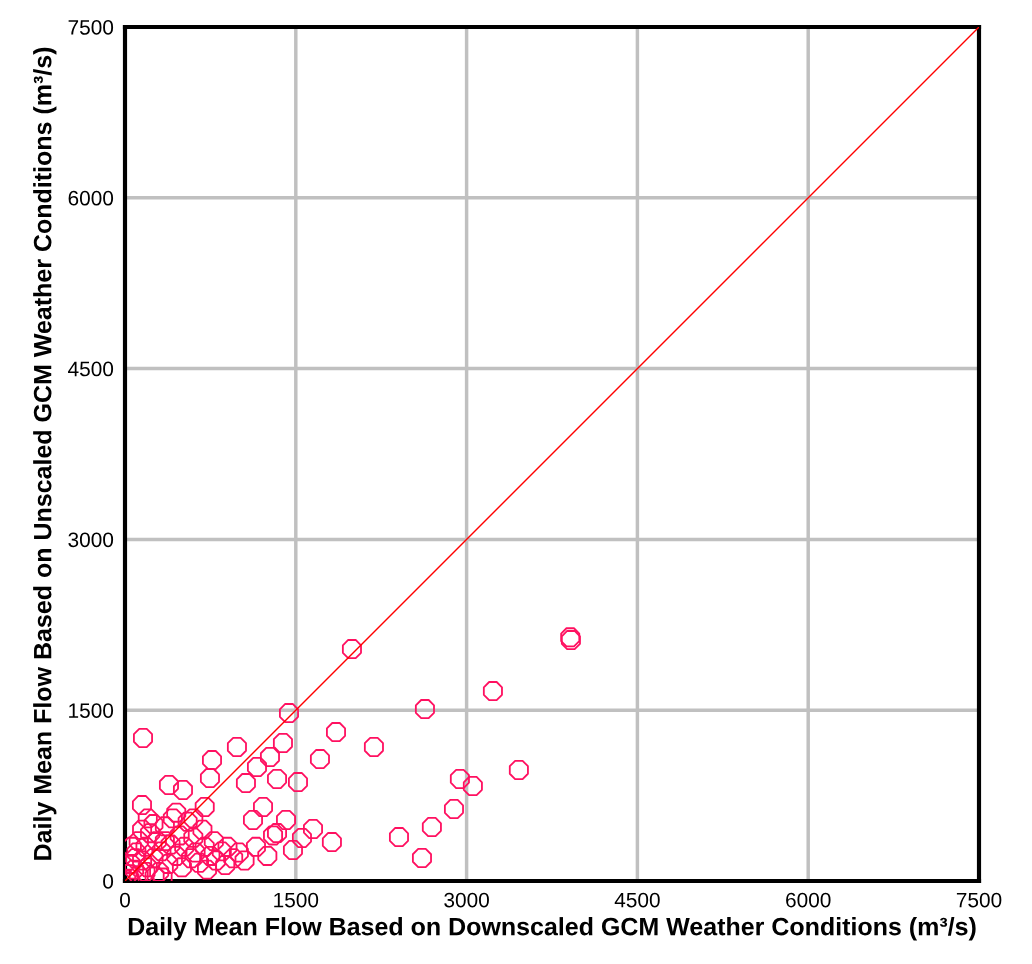 The height and width of the screenshot is (964, 1032). I want to click on y-tick-label: 4500, so click(91, 369).